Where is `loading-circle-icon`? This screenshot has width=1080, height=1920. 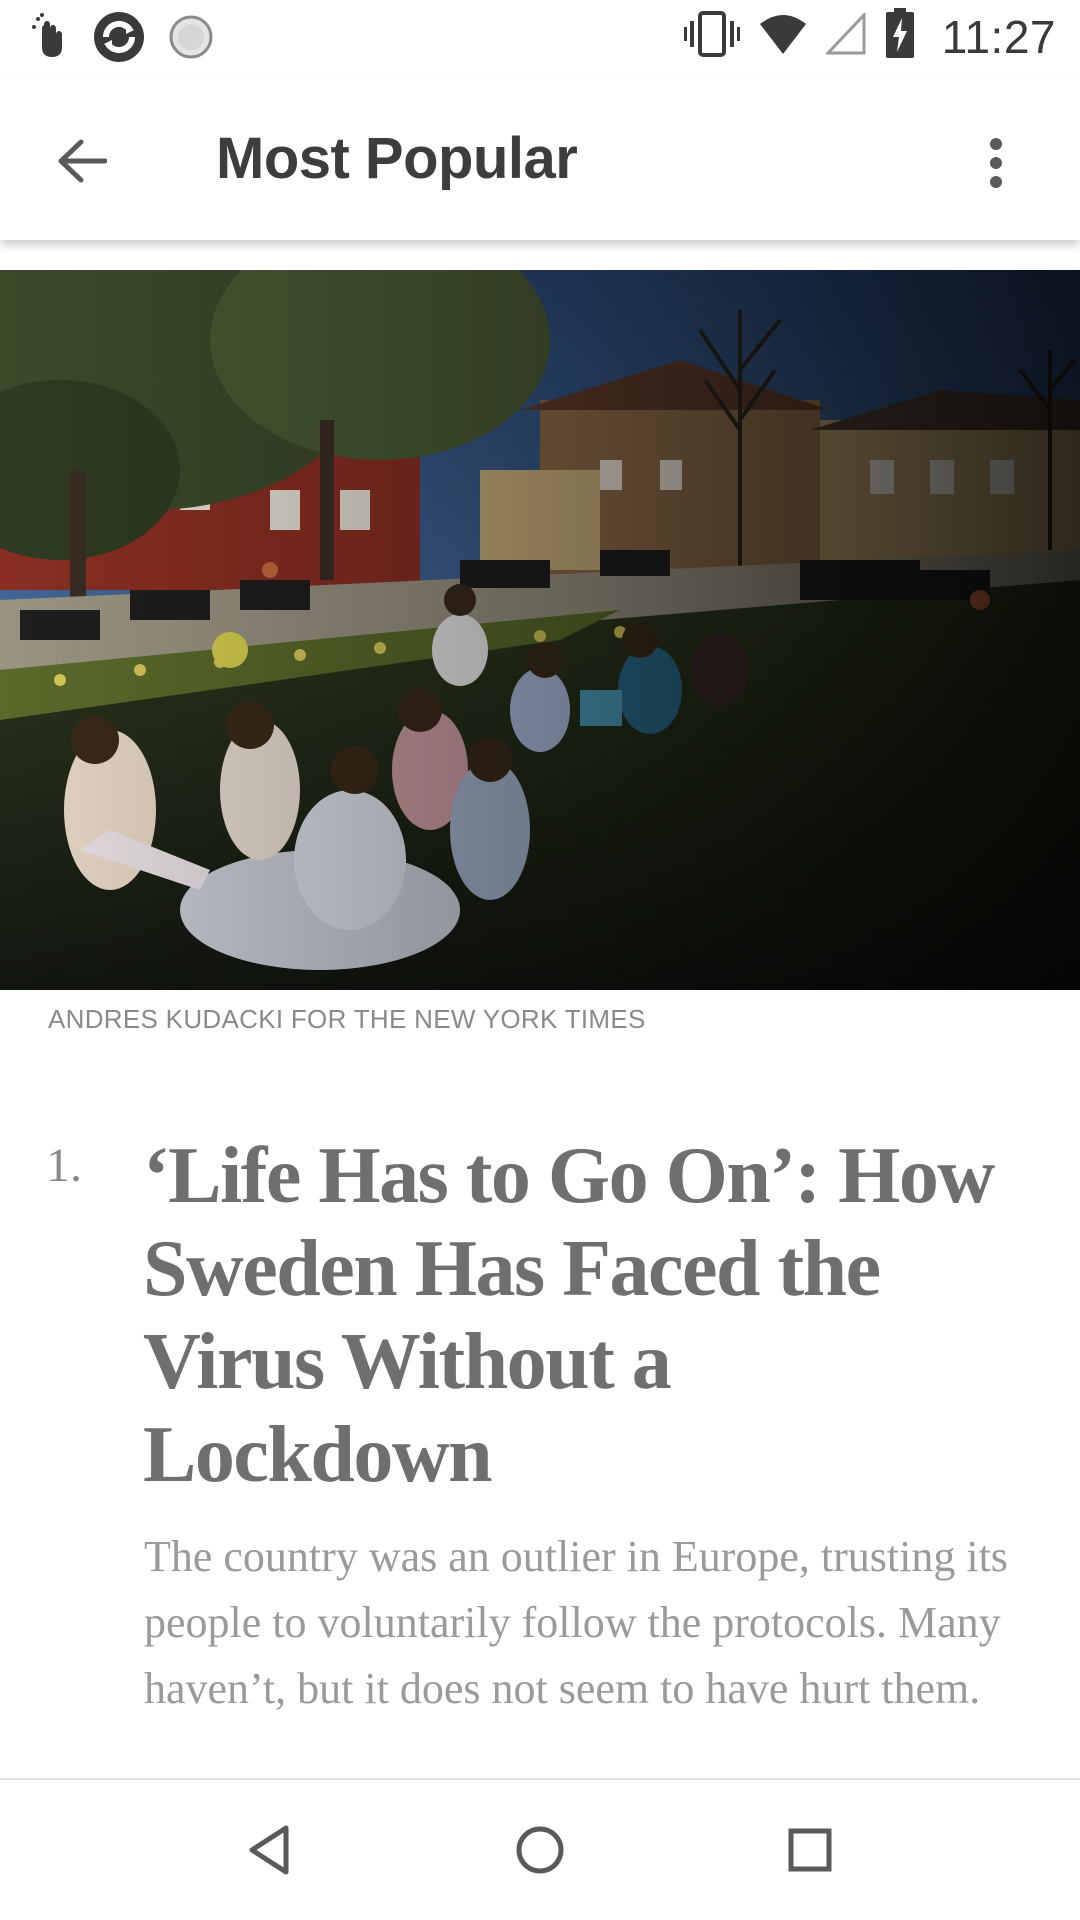 loading-circle-icon is located at coordinates (191, 39).